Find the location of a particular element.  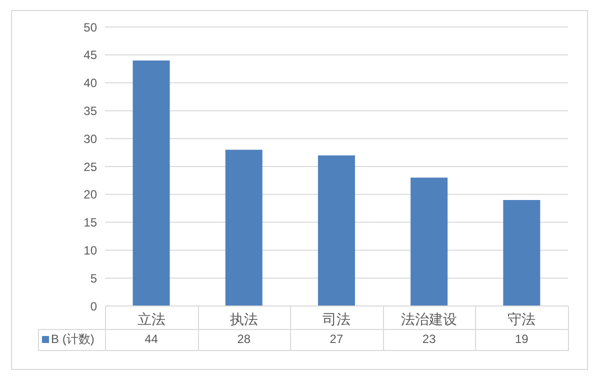

x-tick-label: 守法 is located at coordinates (522, 318).